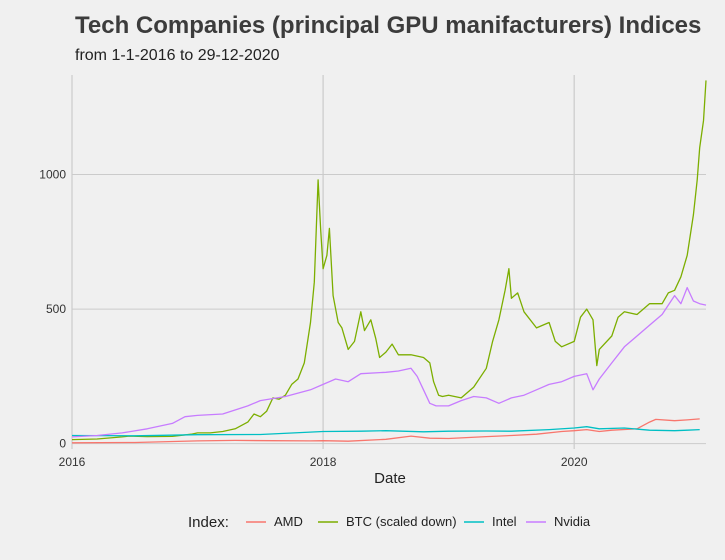  I want to click on legend-label-intel: Intel, so click(504, 521).